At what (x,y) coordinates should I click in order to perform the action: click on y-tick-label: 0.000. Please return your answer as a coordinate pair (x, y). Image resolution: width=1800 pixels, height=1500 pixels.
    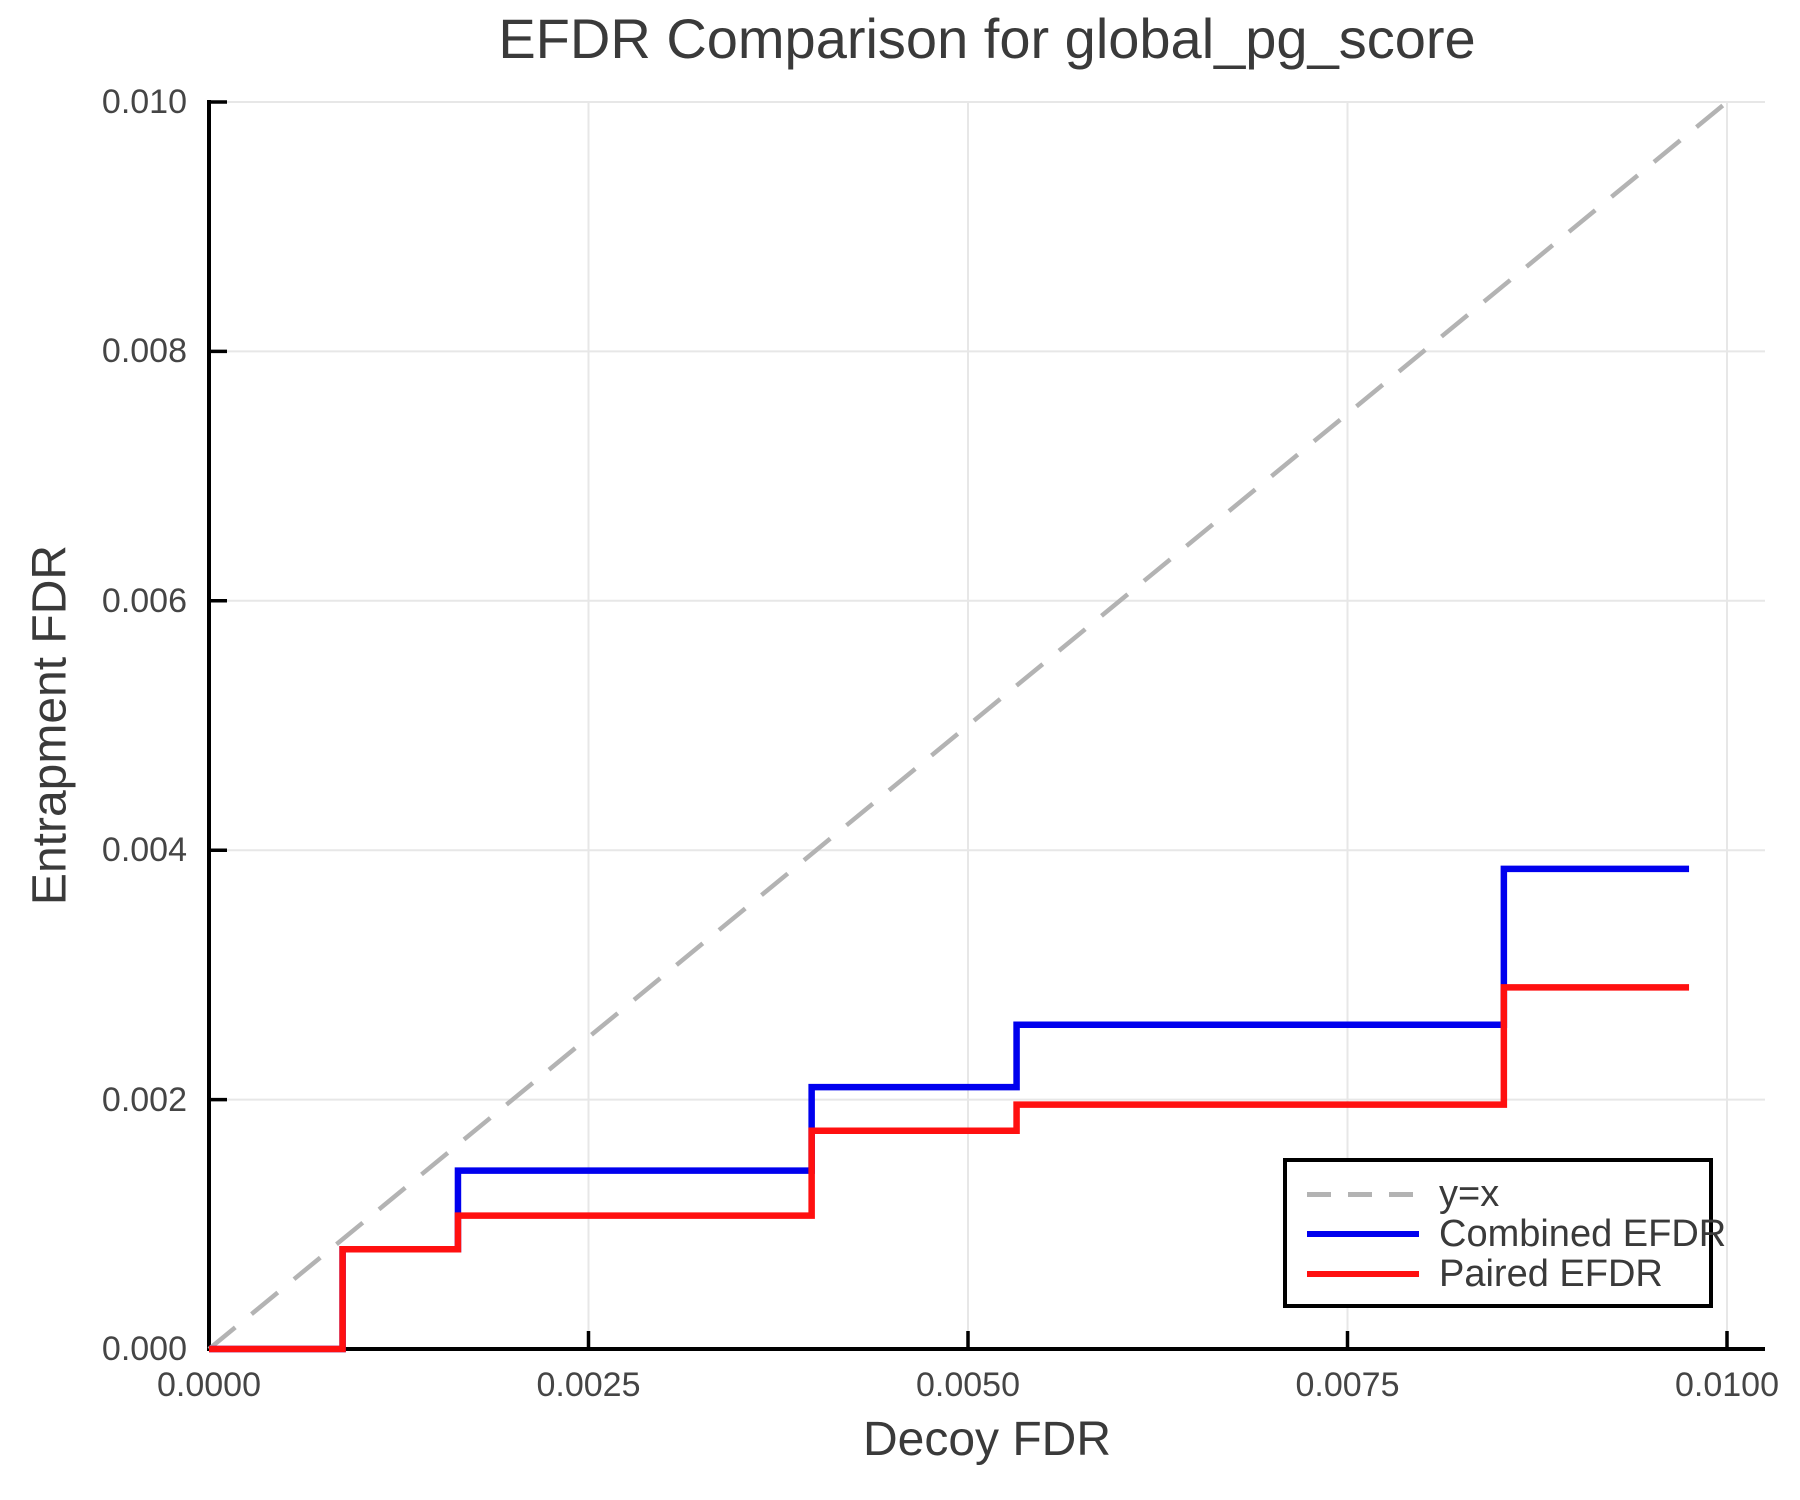
    Looking at the image, I should click on (144, 1349).